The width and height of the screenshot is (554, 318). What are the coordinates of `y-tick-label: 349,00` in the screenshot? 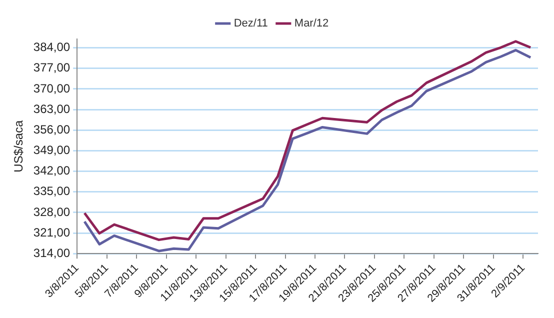 It's located at (51, 150).